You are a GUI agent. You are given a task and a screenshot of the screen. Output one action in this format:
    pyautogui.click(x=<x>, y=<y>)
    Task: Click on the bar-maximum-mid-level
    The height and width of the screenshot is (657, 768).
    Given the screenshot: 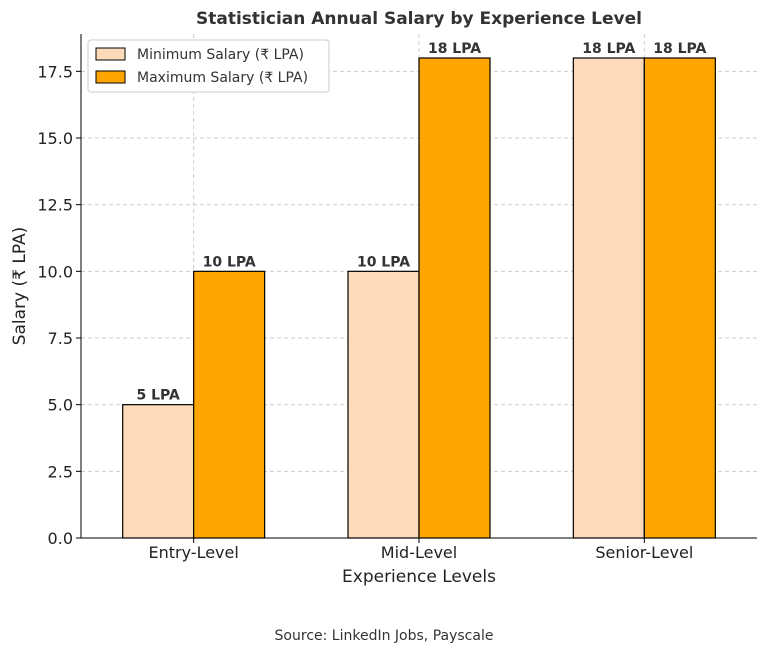 What is the action you would take?
    pyautogui.click(x=454, y=298)
    